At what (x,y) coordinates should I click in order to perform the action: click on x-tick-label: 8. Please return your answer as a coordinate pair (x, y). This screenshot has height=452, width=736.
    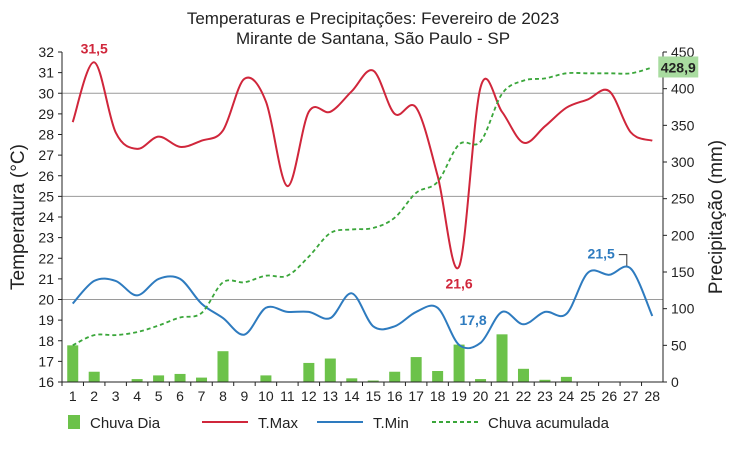
    Looking at the image, I should click on (223, 396).